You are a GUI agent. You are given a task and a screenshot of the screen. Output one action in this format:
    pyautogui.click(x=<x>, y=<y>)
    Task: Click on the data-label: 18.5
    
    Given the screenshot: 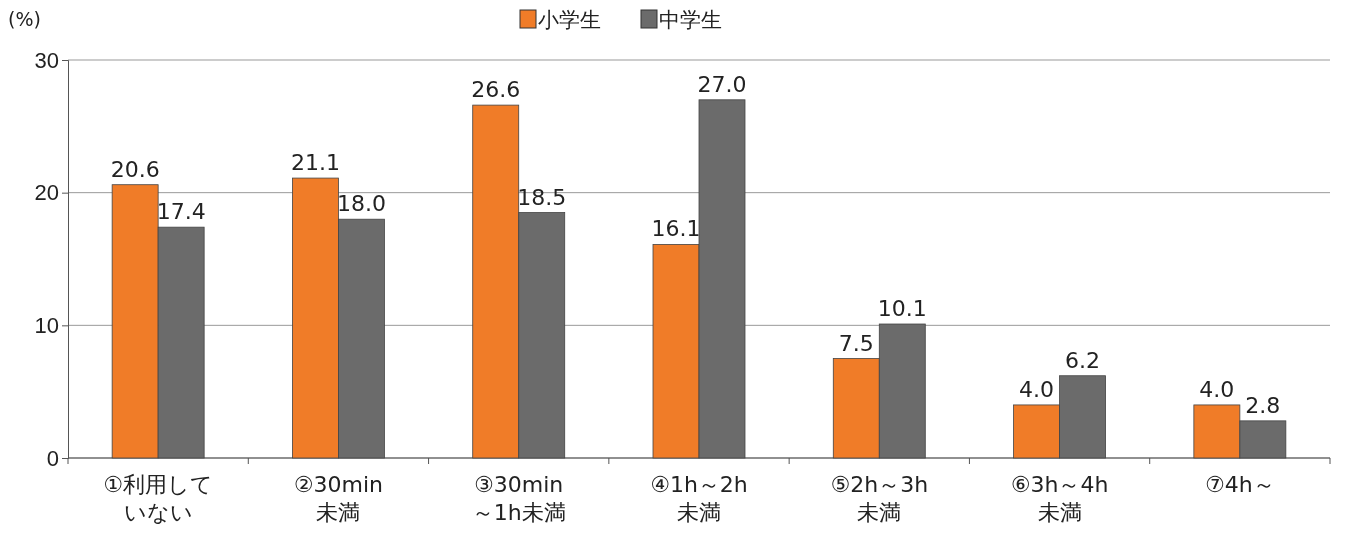 What is the action you would take?
    pyautogui.click(x=542, y=197)
    